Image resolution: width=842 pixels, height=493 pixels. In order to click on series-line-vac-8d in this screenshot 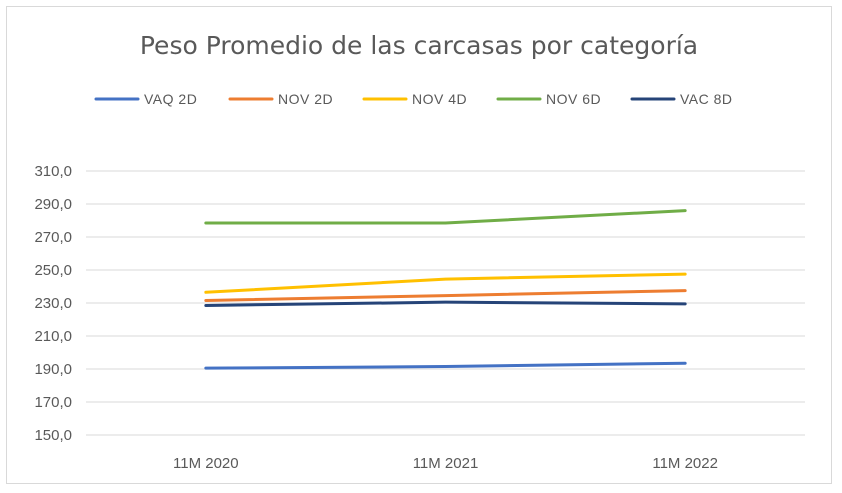, I will do `click(445, 303)`.